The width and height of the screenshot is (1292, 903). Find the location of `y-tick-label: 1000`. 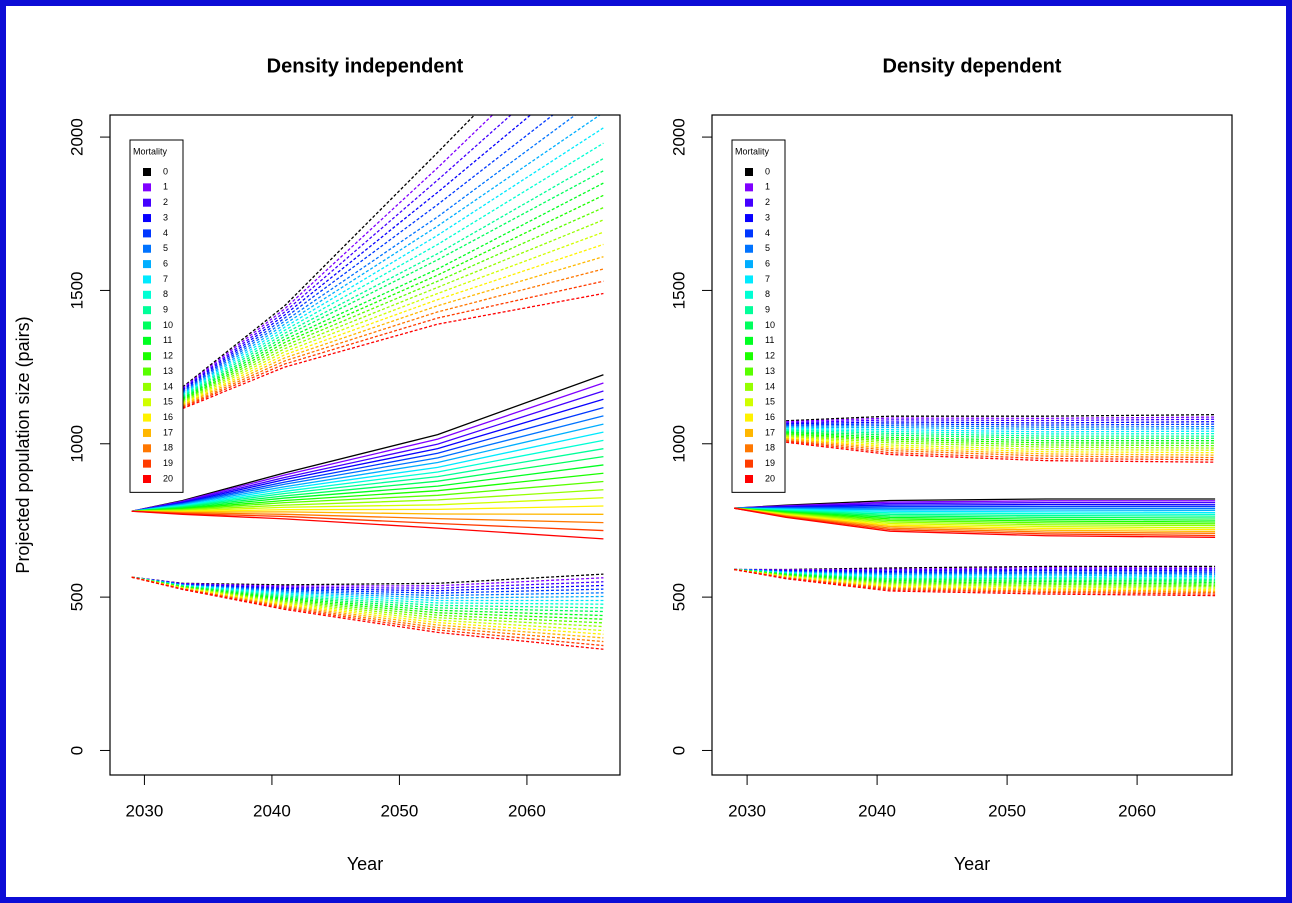

y-tick-label: 1000 is located at coordinates (76, 444).